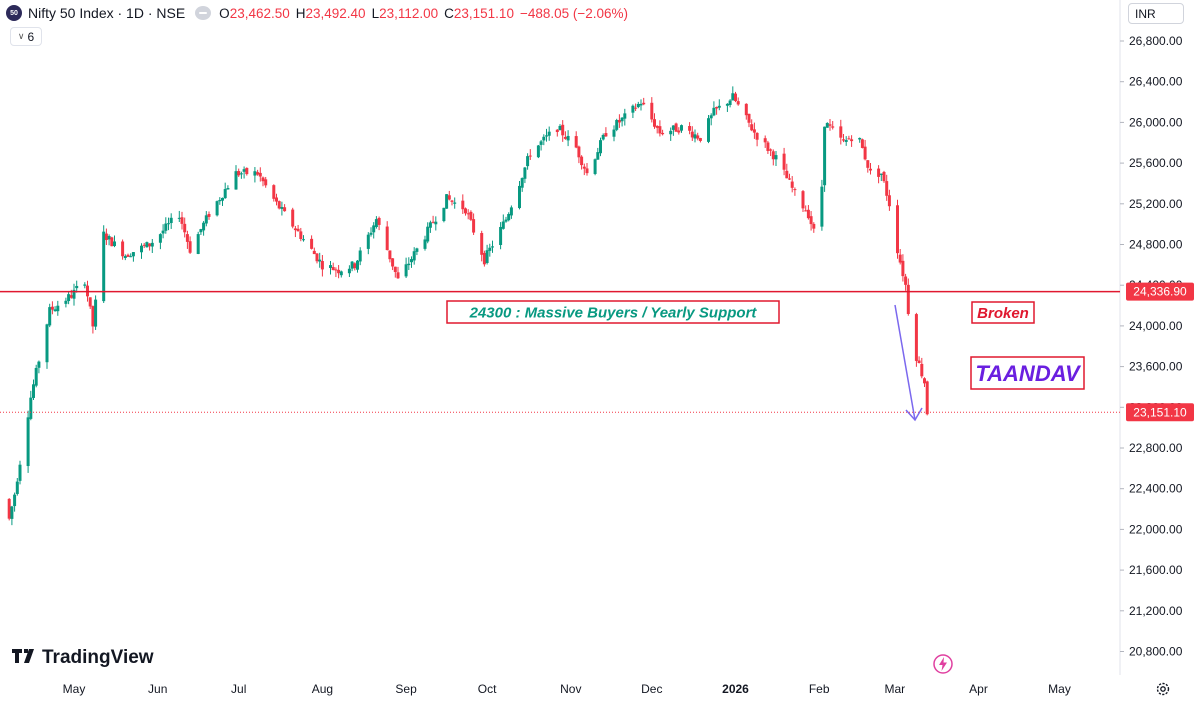  What do you see at coordinates (83, 657) in the screenshot?
I see `tradingview-logo: TradingView` at bounding box center [83, 657].